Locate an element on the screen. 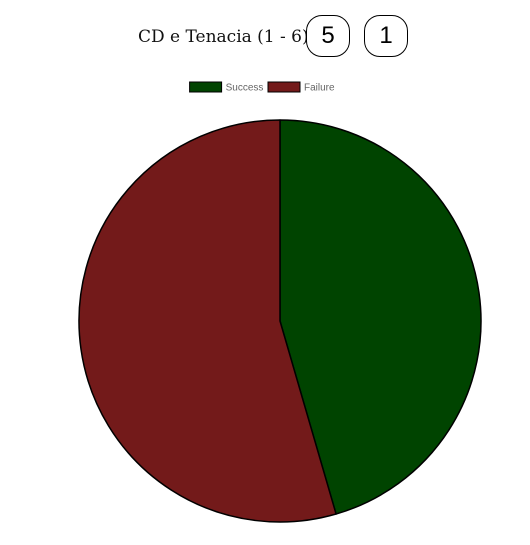 This screenshot has height=545, width=530. legend-swatch-success is located at coordinates (206, 87).